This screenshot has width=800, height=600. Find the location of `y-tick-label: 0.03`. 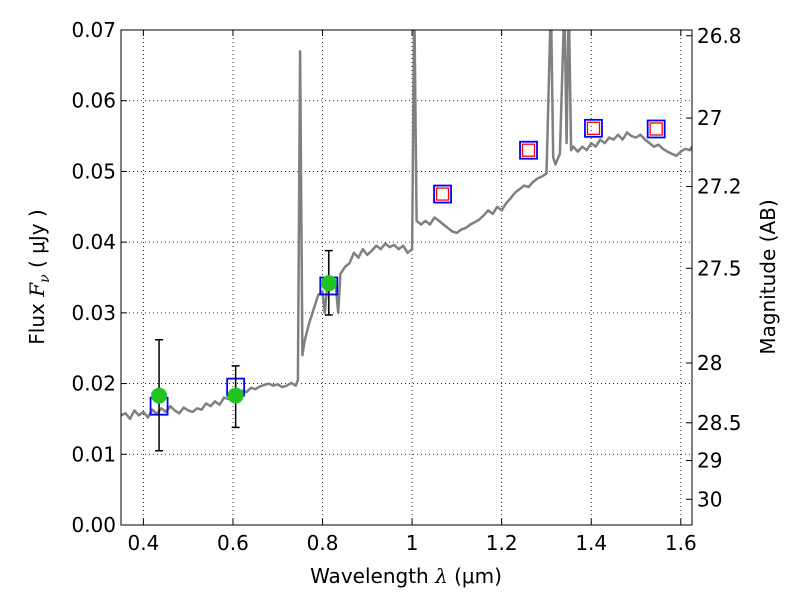

y-tick-label: 0.03 is located at coordinates (93, 313).